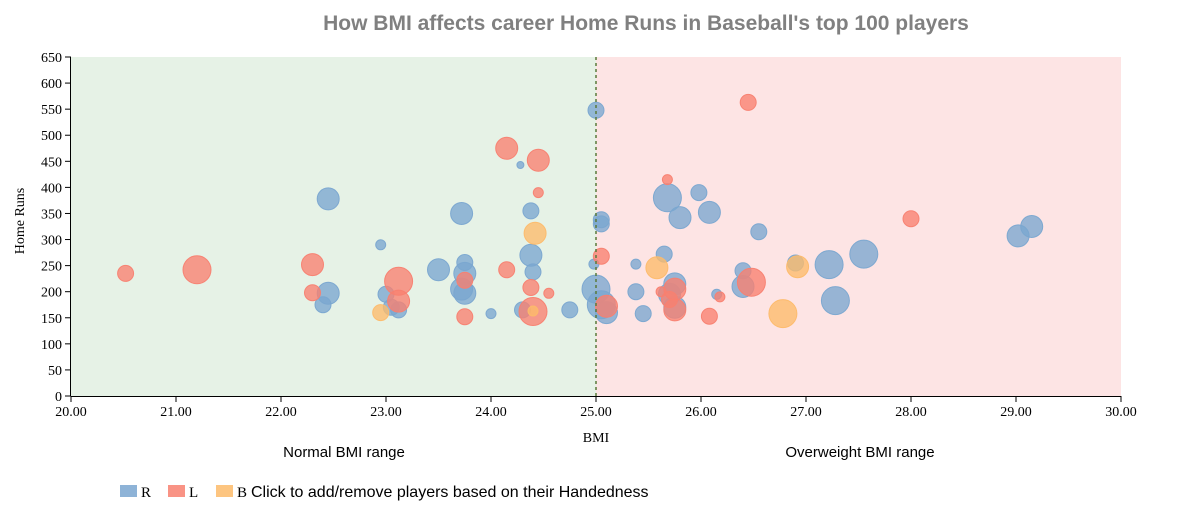 Image resolution: width=1181 pixels, height=509 pixels. Describe the element at coordinates (1016, 412) in the screenshot. I see `x-tick-label-9: 29.00` at that location.